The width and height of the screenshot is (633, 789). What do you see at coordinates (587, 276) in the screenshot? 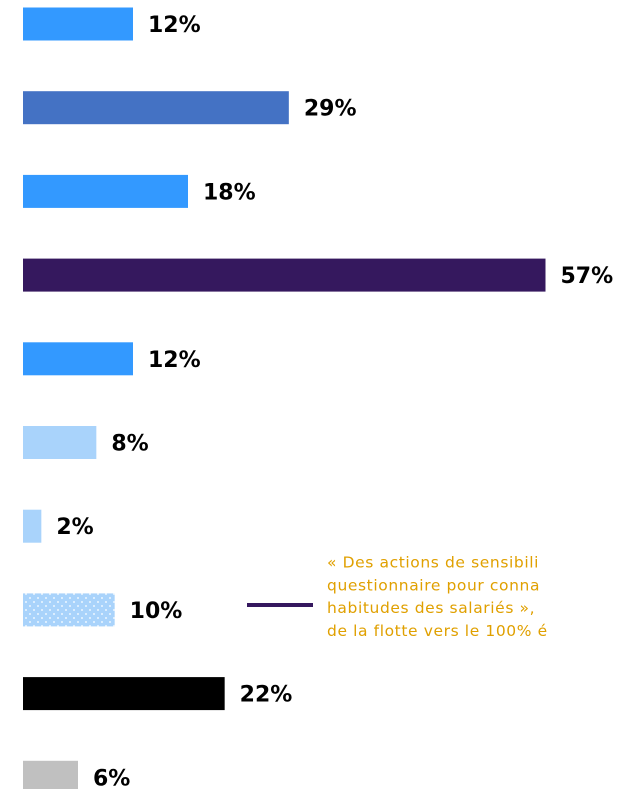
I see `value-label: 57%` at bounding box center [587, 276].